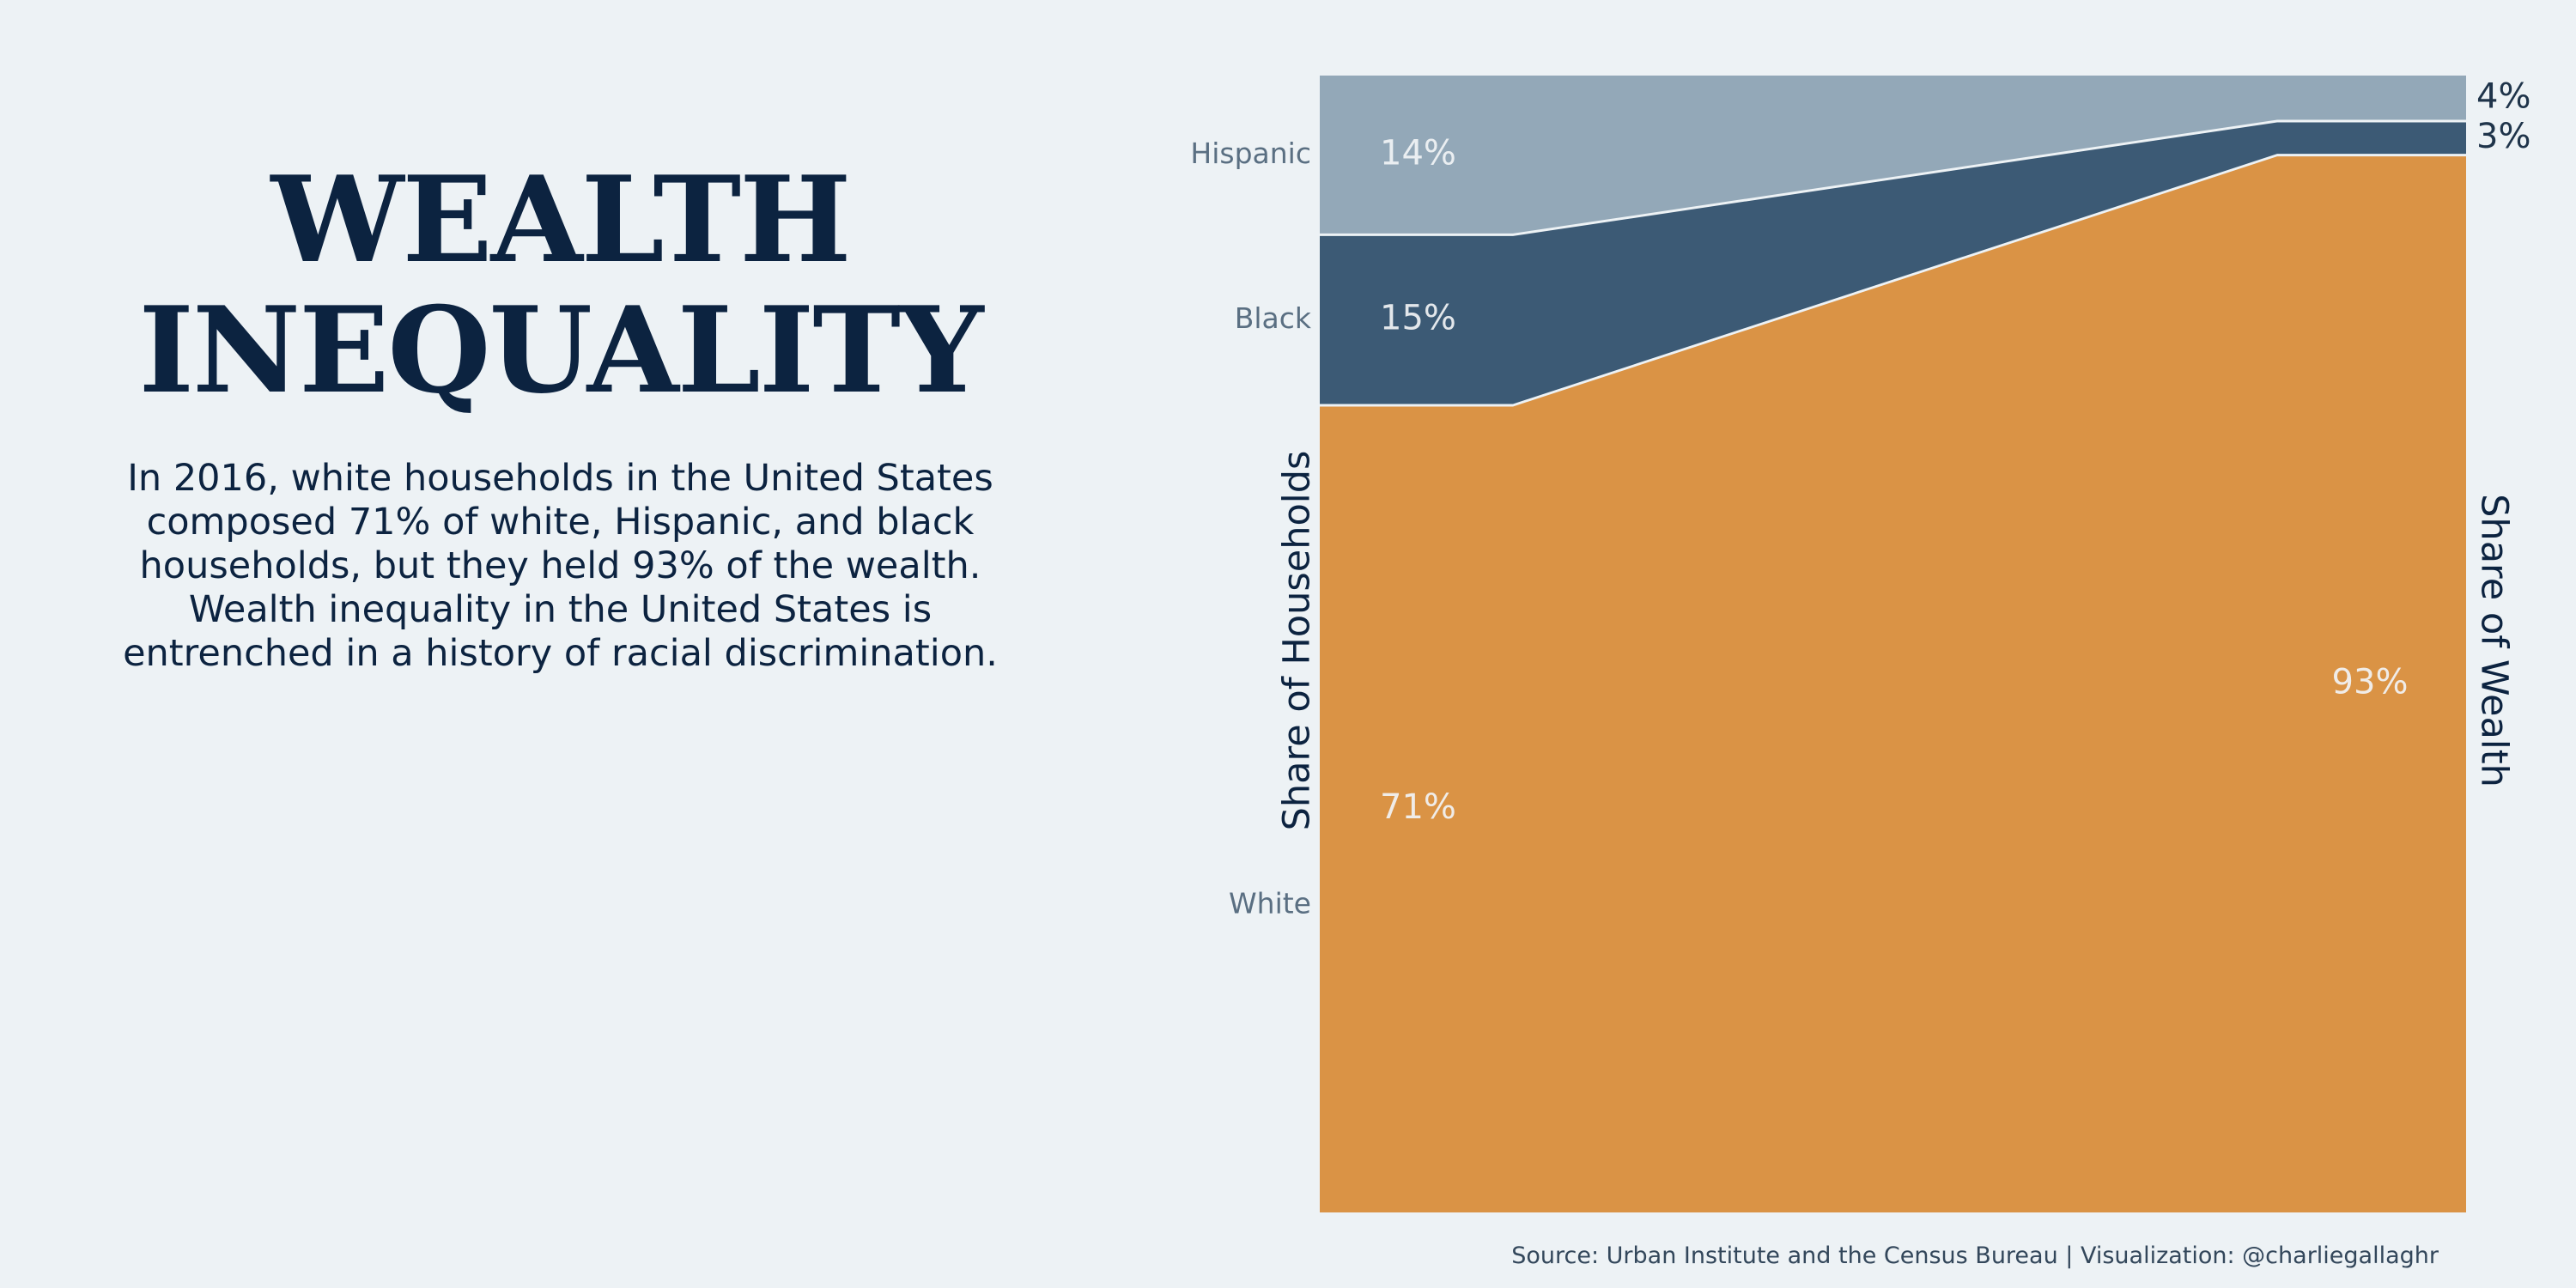 Image resolution: width=2576 pixels, height=1288 pixels. Describe the element at coordinates (561, 219) in the screenshot. I see `title-line-1: WEALTH` at that location.